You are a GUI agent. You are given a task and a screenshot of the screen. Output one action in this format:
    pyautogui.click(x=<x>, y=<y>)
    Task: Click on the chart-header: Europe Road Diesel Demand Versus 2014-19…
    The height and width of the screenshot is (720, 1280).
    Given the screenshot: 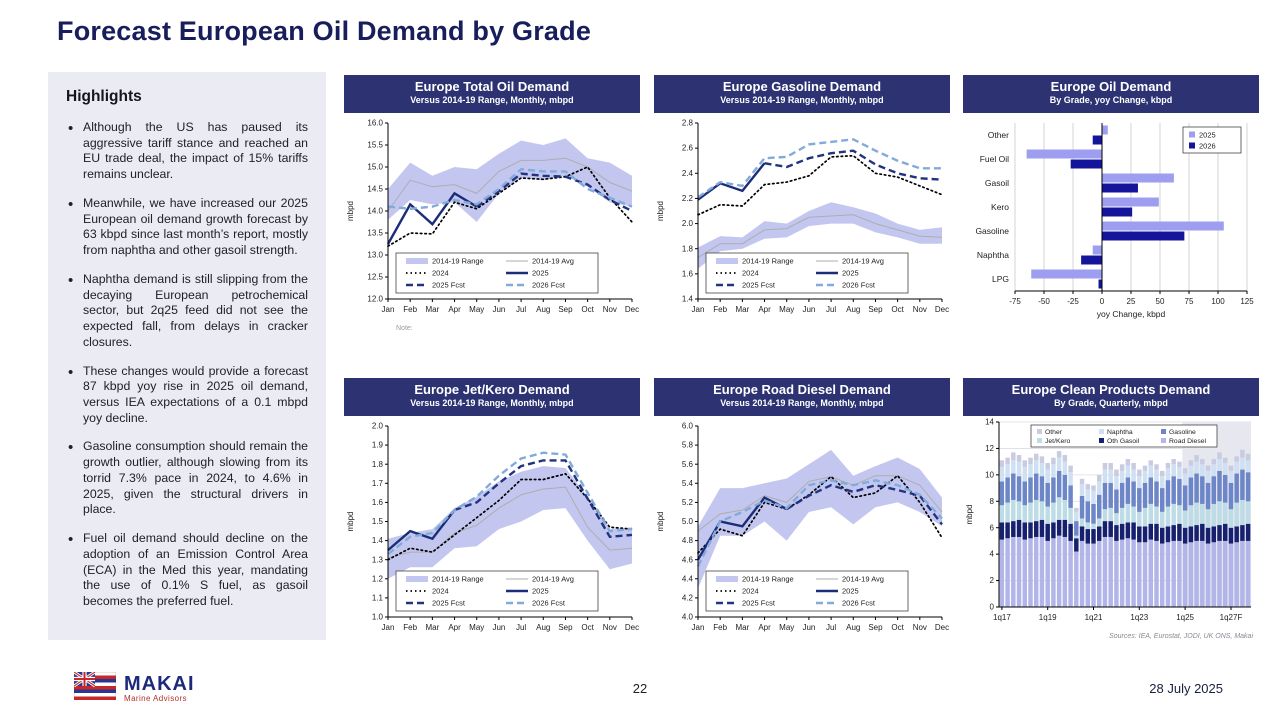 What is the action you would take?
    pyautogui.click(x=802, y=397)
    